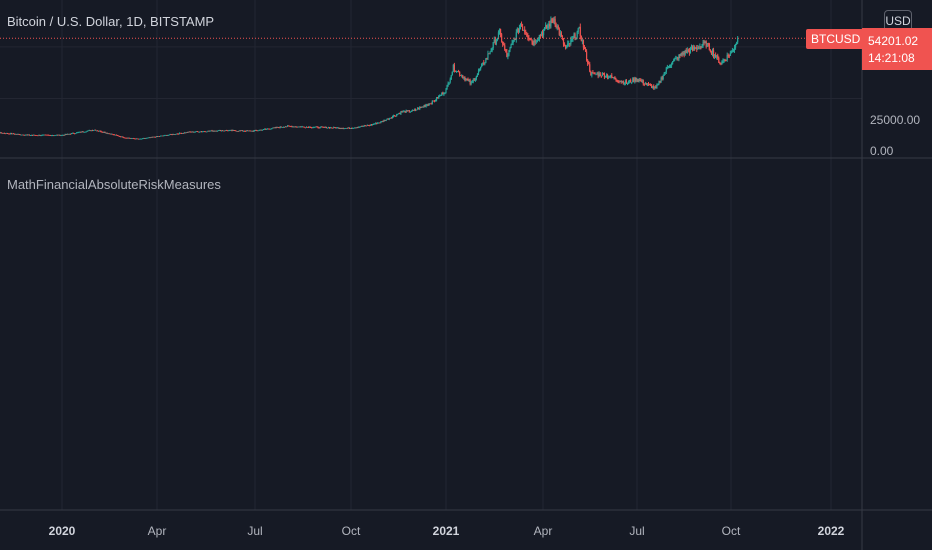  I want to click on x-tick-label: Apr, so click(157, 531).